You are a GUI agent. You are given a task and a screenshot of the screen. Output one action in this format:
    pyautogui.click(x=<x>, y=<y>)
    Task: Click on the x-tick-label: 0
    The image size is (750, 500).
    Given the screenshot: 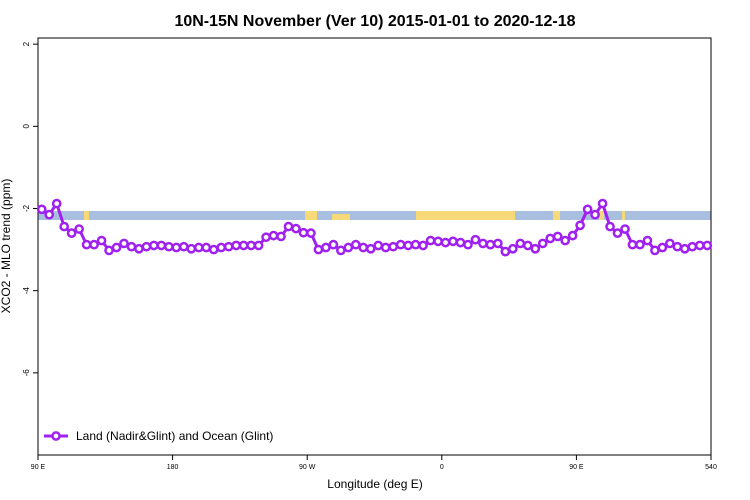 What is the action you would take?
    pyautogui.click(x=442, y=467)
    